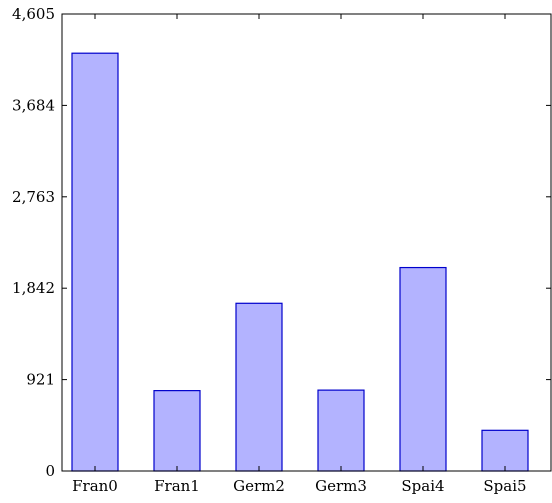 The image size is (552, 503). What do you see at coordinates (259, 486) in the screenshot?
I see `x-tick-label-germ2: Germ2` at bounding box center [259, 486].